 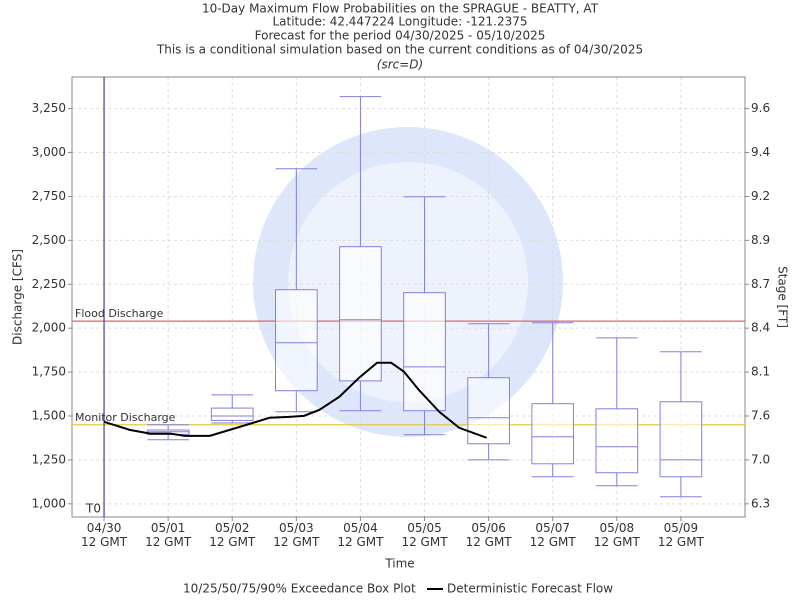 I want to click on t0-label: T0, so click(x=93, y=509).